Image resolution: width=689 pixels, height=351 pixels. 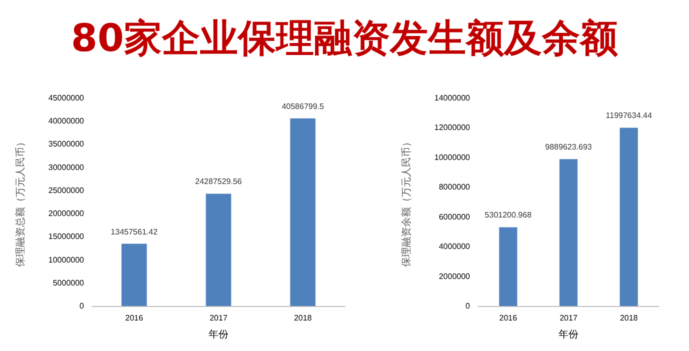 What do you see at coordinates (452, 98) in the screenshot?
I see `y-tick-label: 14000000` at bounding box center [452, 98].